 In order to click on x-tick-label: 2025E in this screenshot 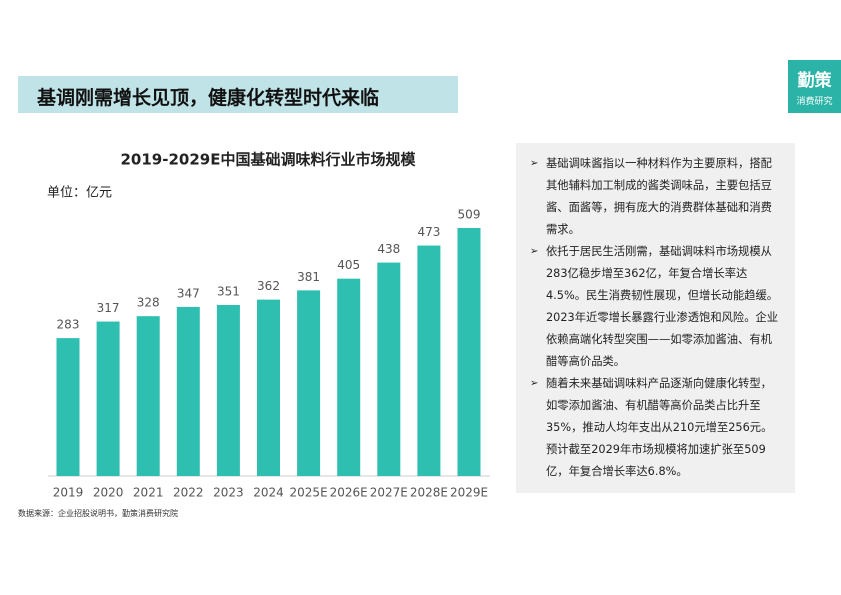, I will do `click(309, 493)`.